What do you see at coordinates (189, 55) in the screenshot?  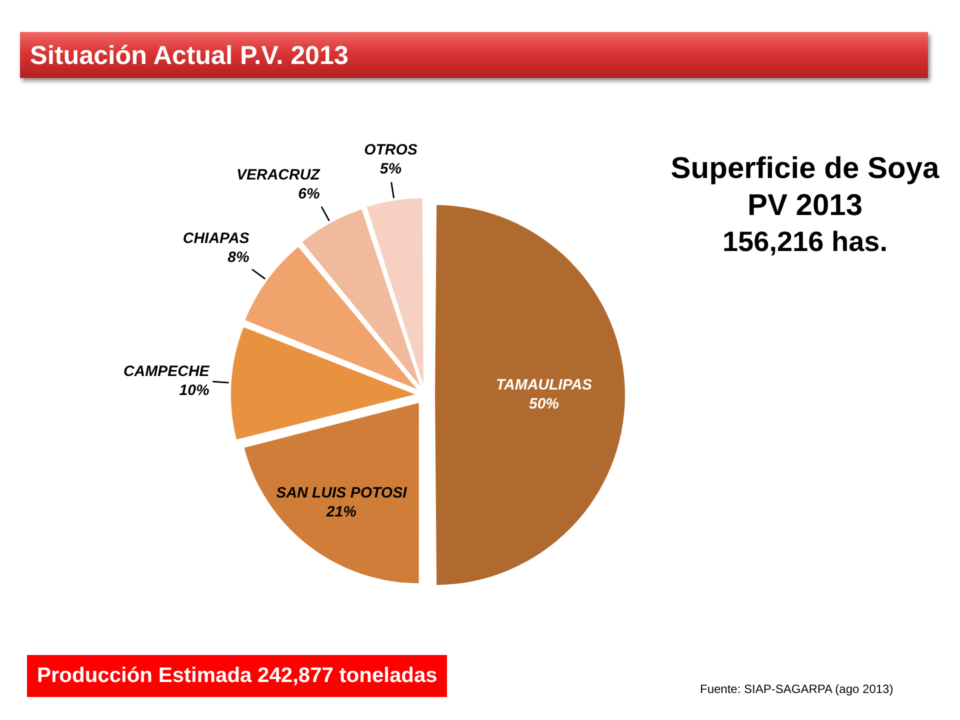 I see `chart-title: Situación Actual P.V. 2013` at bounding box center [189, 55].